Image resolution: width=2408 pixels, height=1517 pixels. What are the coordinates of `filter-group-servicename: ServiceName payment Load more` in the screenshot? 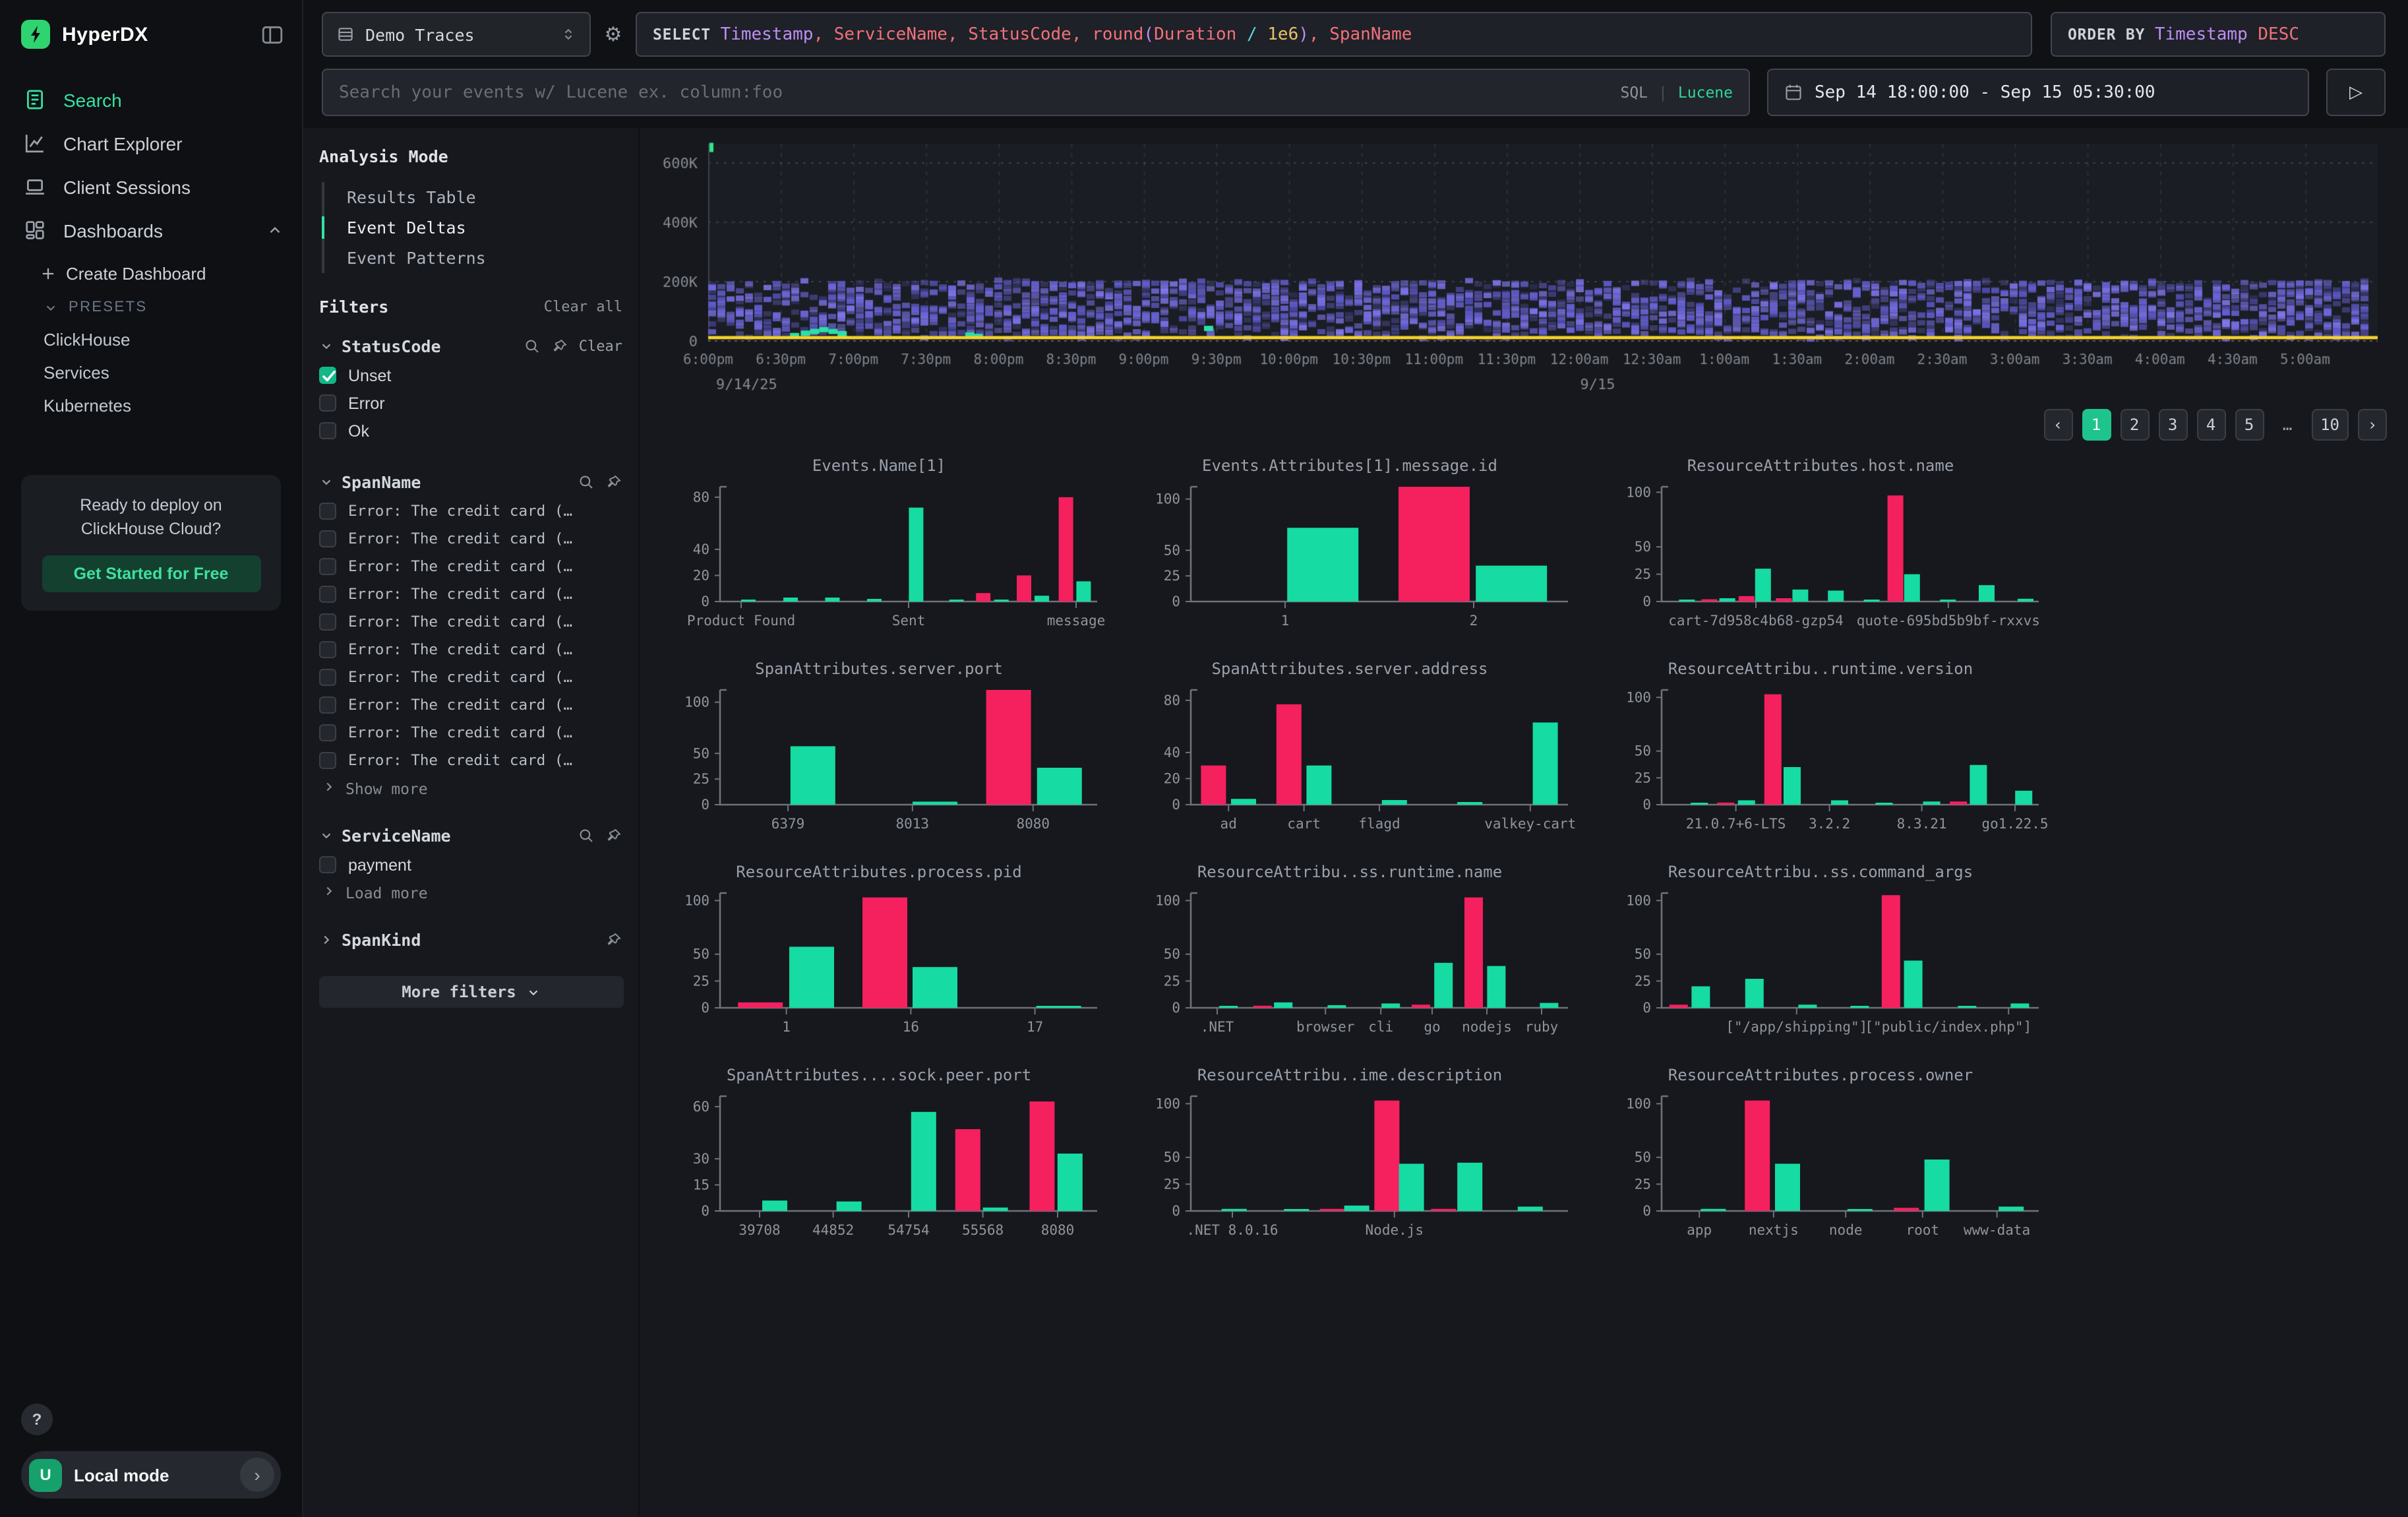 It's located at (471, 861).